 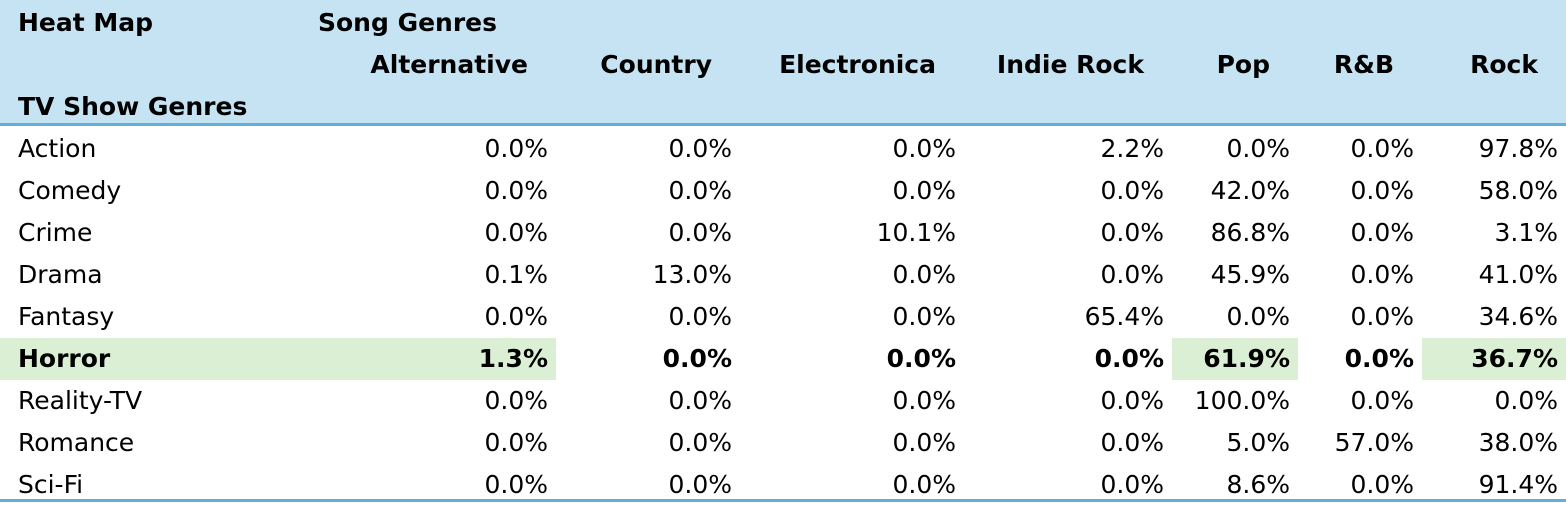 What do you see at coordinates (76, 442) in the screenshot?
I see `row-label: Romance` at bounding box center [76, 442].